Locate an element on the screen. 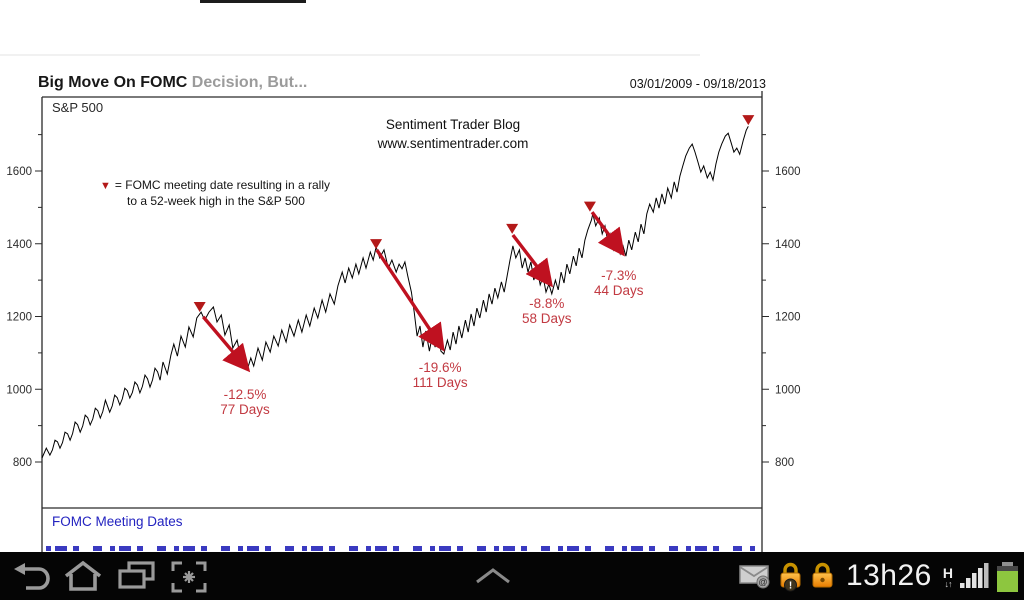  recent-apps-icon is located at coordinates (136, 575).